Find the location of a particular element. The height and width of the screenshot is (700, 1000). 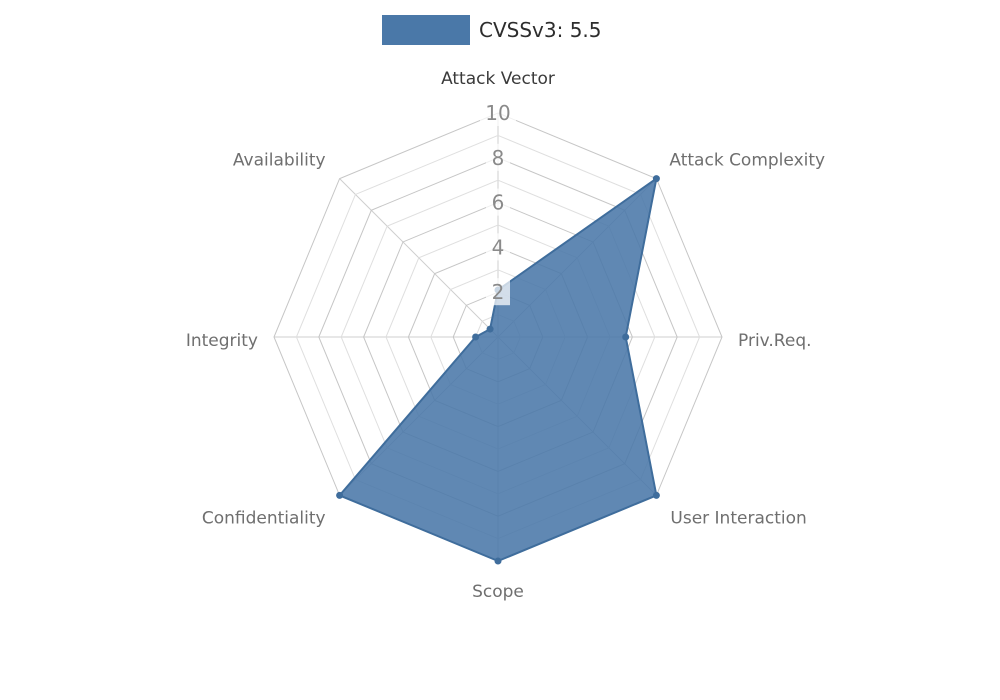

tick-label: 6 is located at coordinates (498, 203).